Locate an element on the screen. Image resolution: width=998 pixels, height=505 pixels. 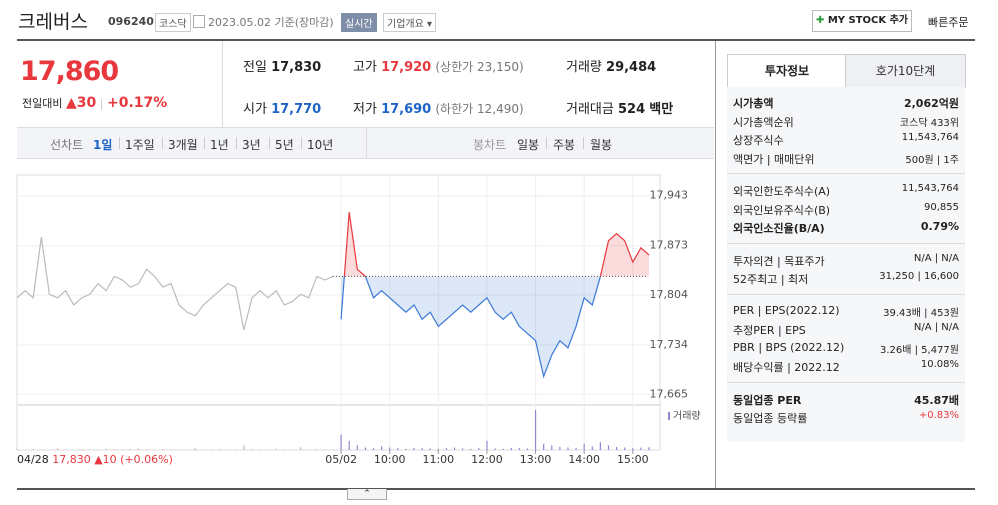
info-label: 투자의견 | 목표주가 is located at coordinates (779, 261).